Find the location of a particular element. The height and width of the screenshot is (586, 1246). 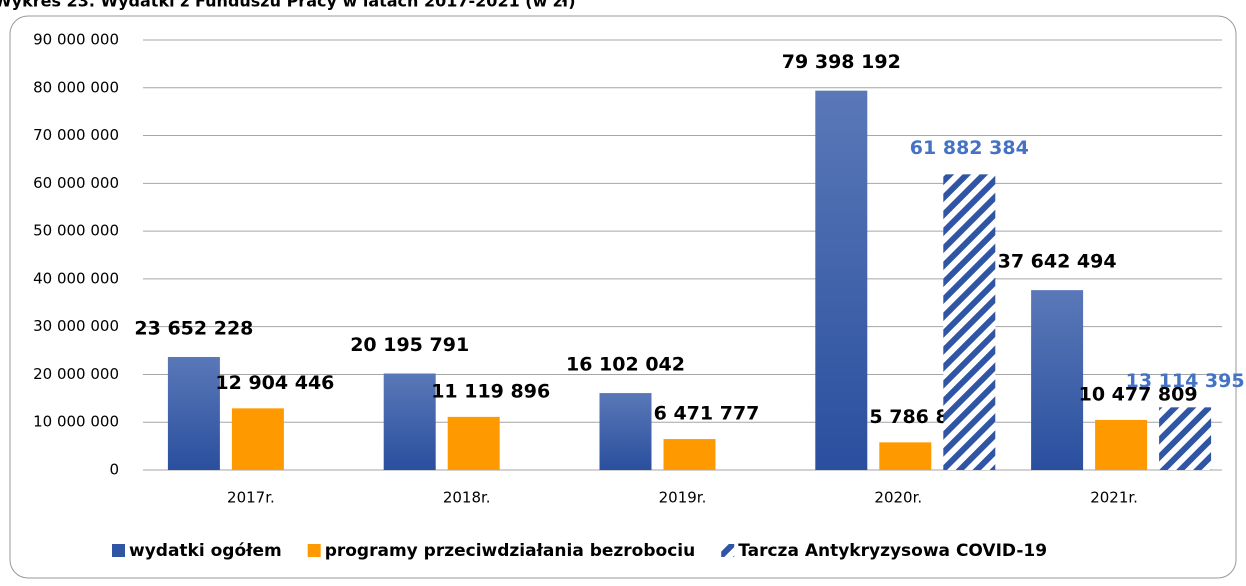

data-label: 6 471 777 is located at coordinates (707, 414).